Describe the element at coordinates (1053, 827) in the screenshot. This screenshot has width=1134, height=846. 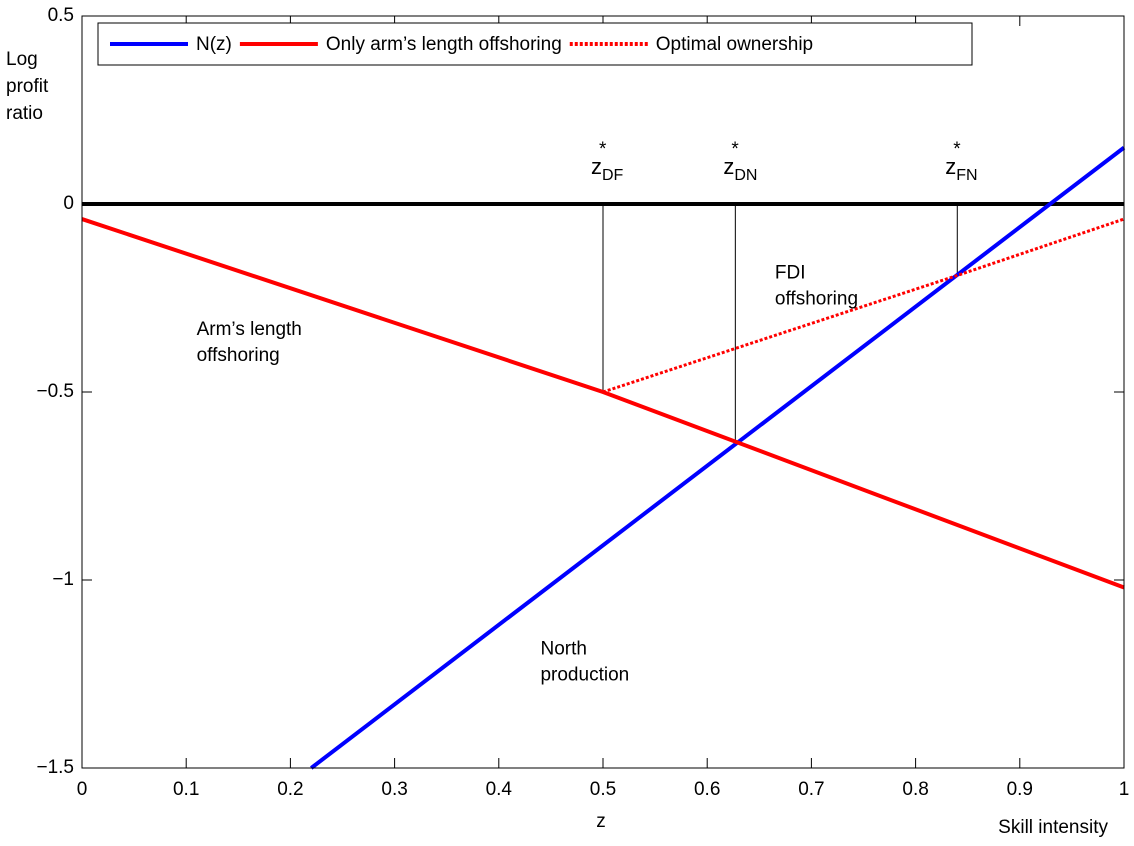
I see `x-axis-title: Skill intensity` at that location.